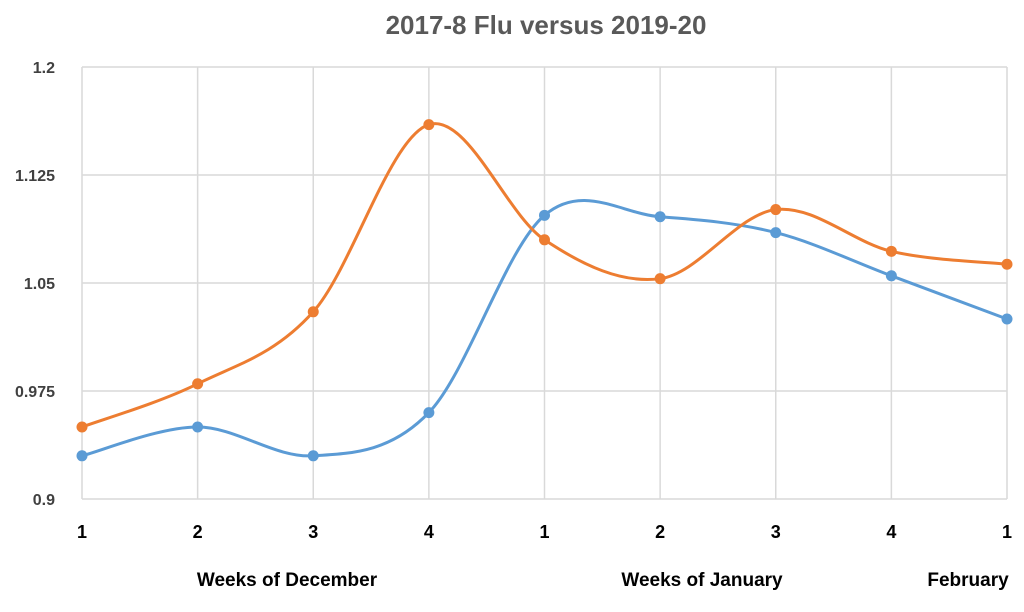 The image size is (1024, 612). Describe the element at coordinates (546, 25) in the screenshot. I see `chart-title: 2017-8 Flu versus 2019-20` at that location.